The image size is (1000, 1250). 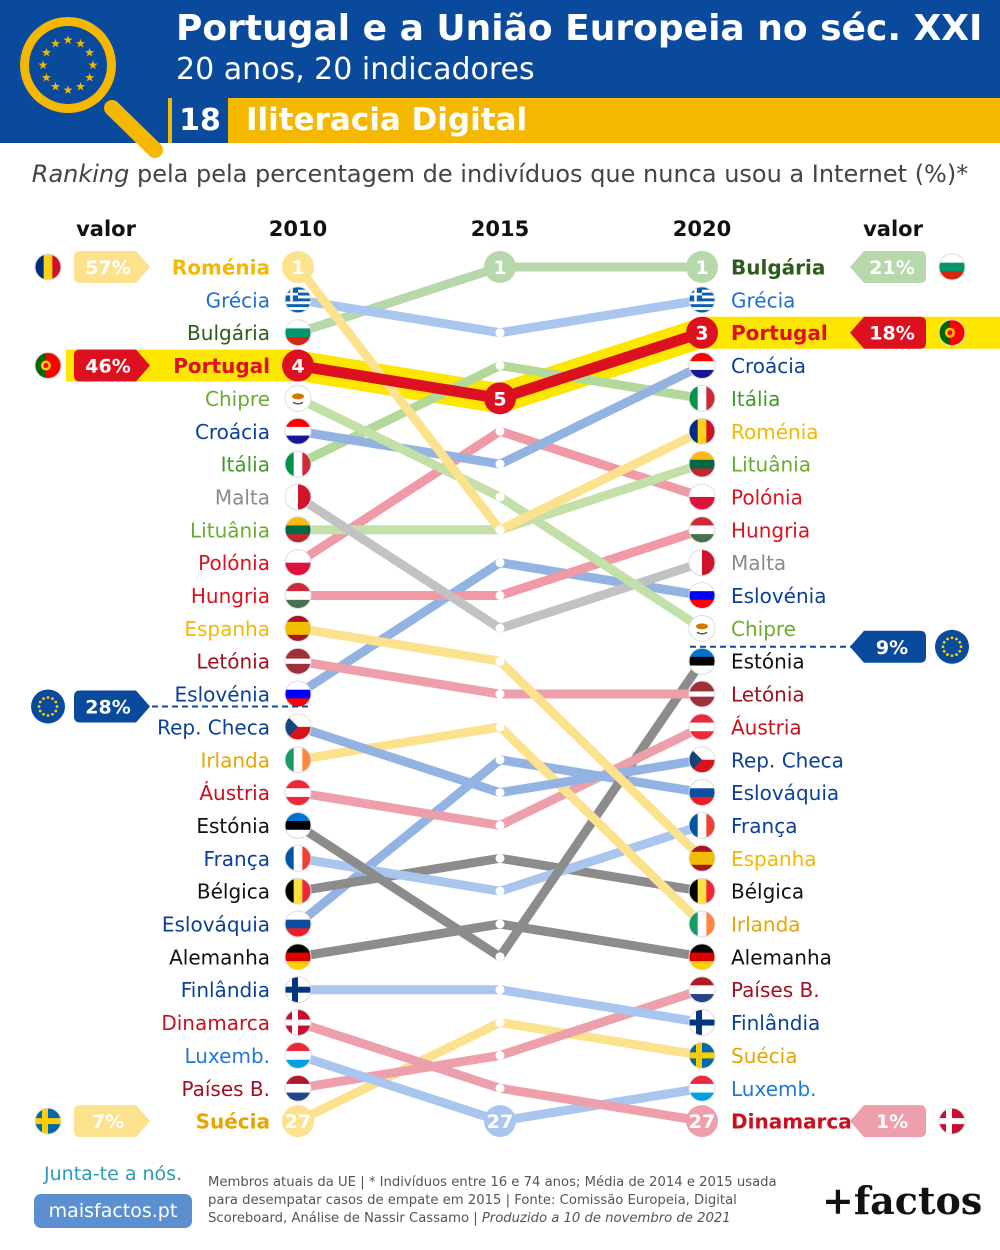 I want to click on footer-note-date: Produzido a 10 de novembro de 2021, so click(x=606, y=1218).